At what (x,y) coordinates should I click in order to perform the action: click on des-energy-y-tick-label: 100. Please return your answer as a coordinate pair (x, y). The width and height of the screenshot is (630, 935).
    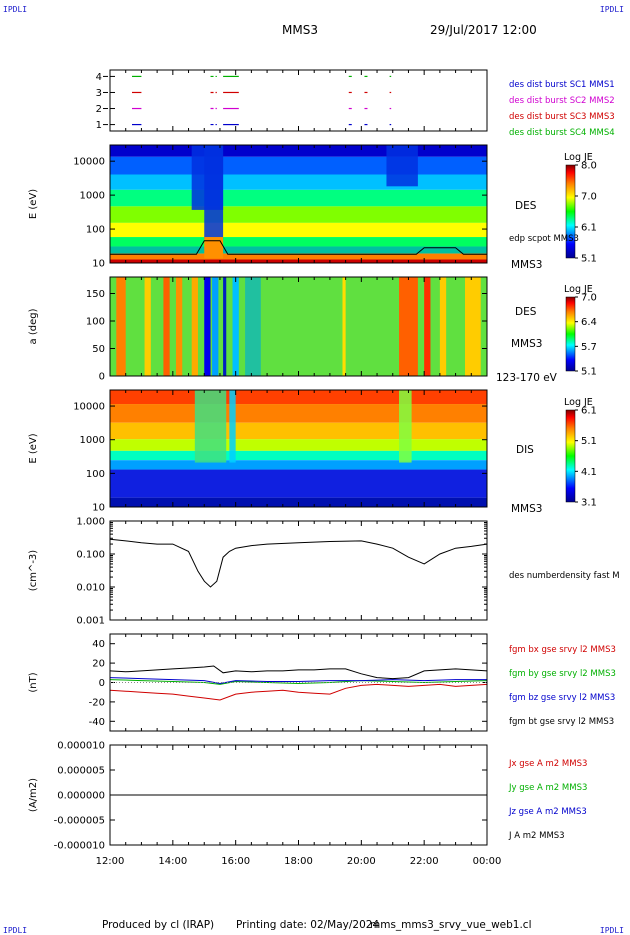
    Looking at the image, I should click on (95, 230).